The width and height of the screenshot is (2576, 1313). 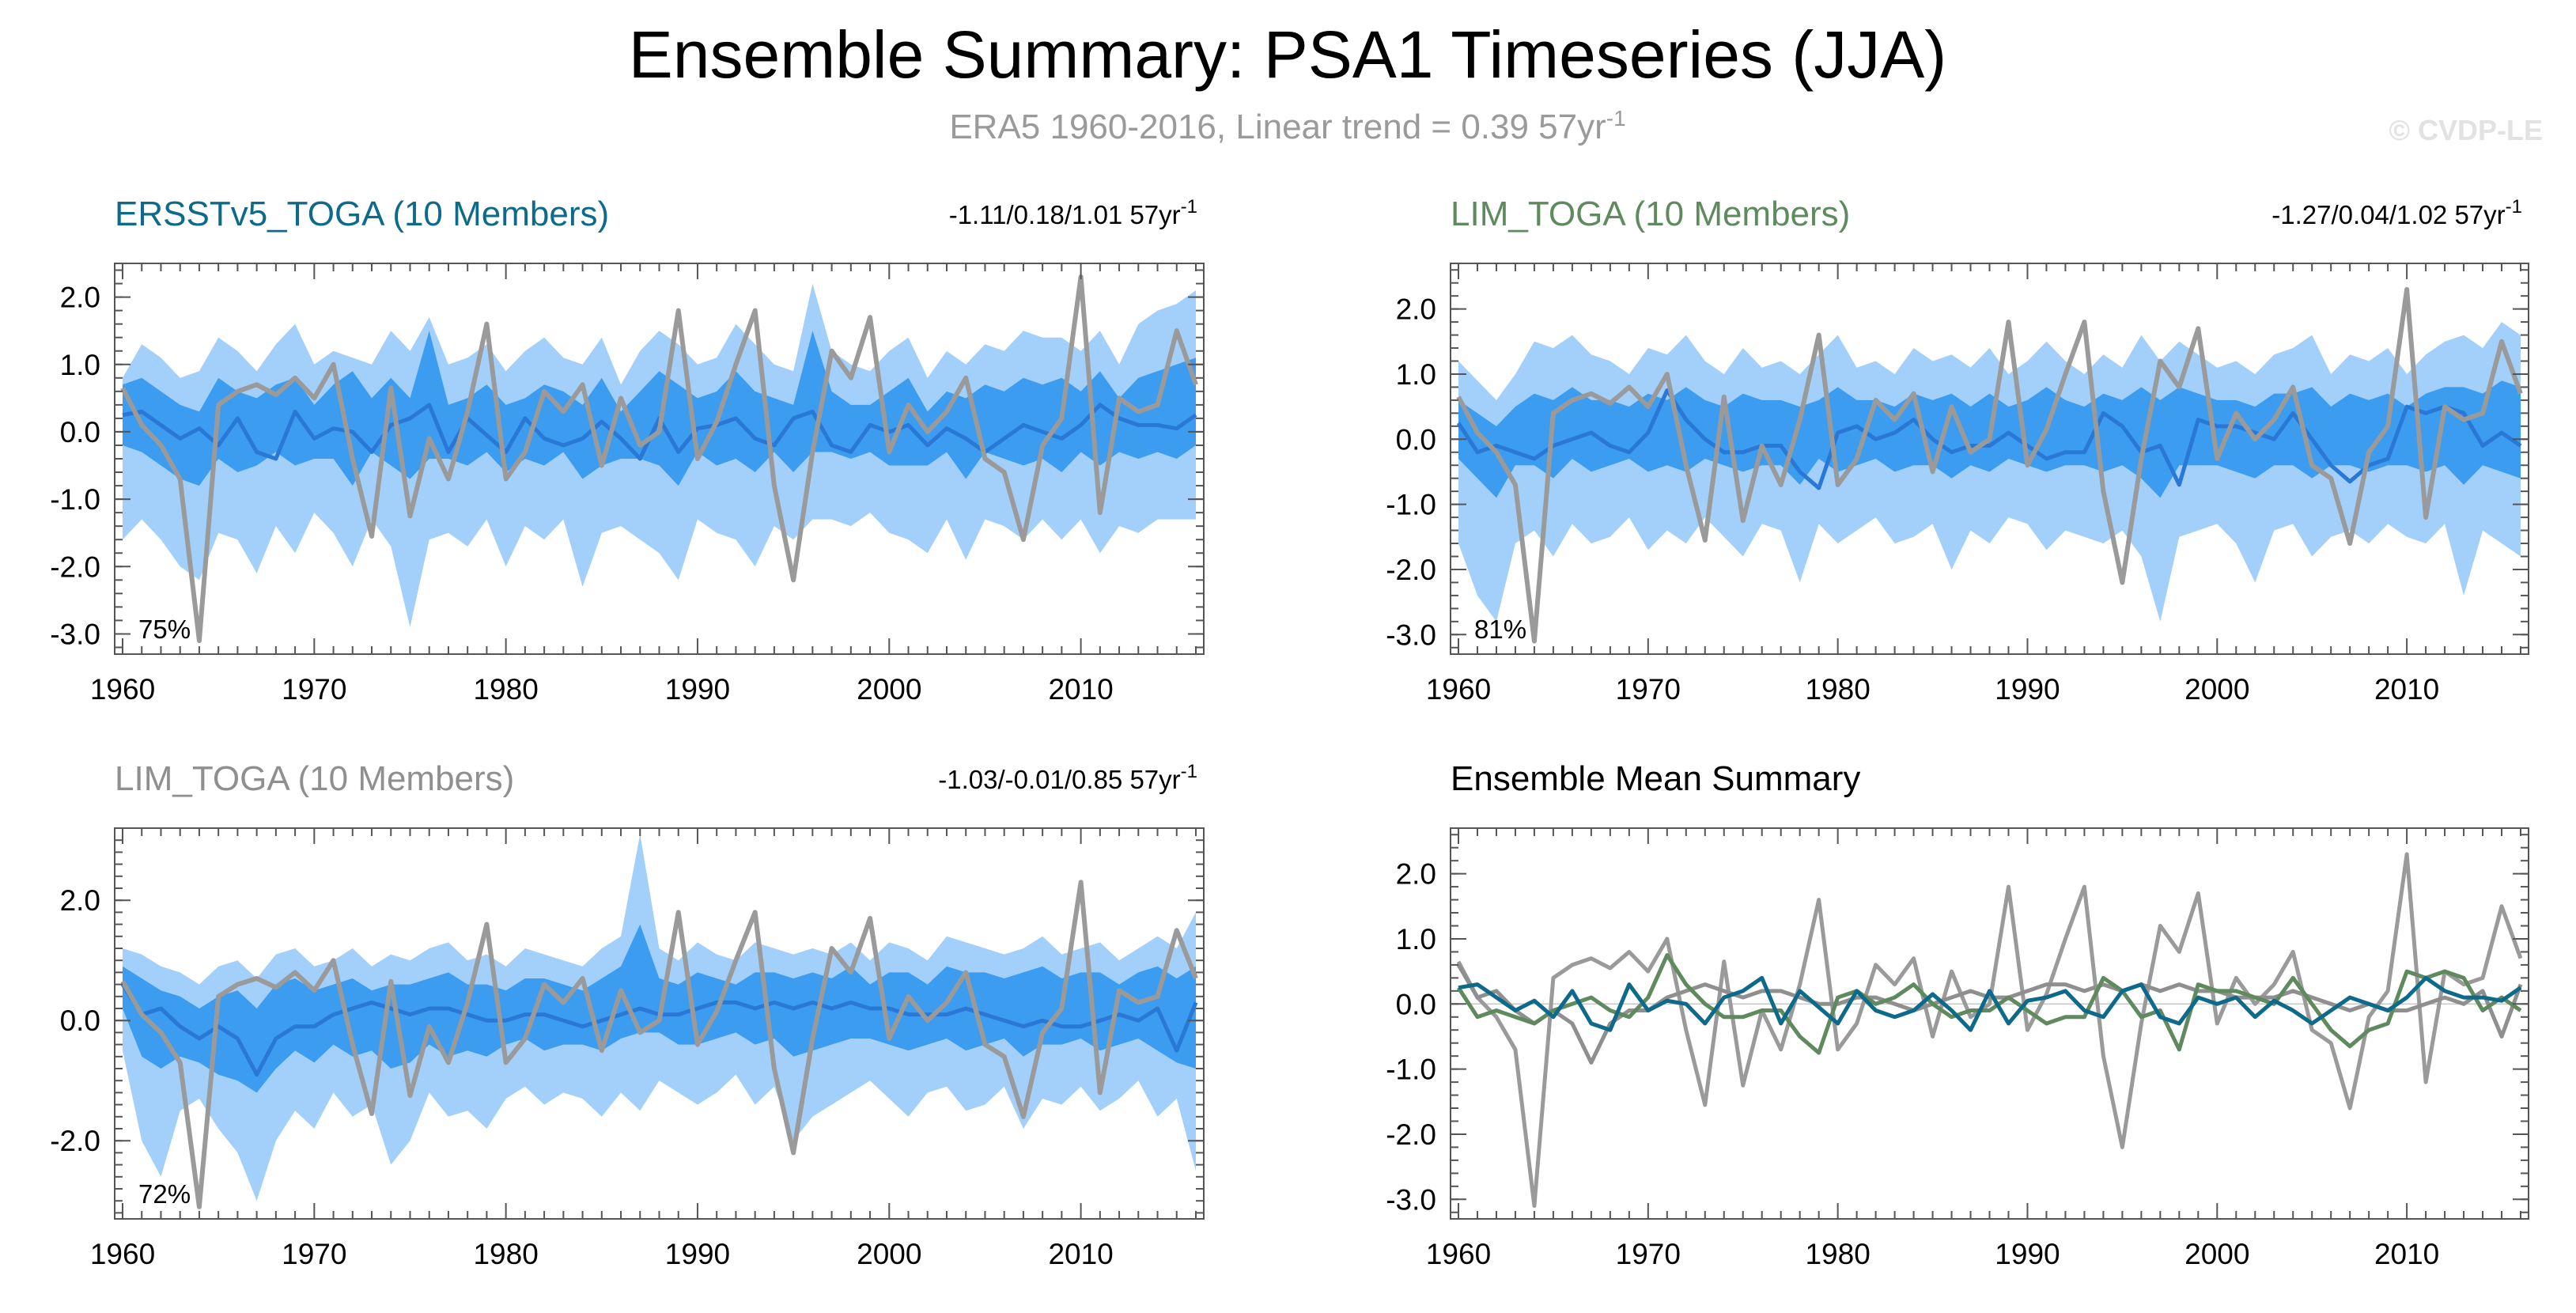 I want to click on panel-stats: -1.11/0.18/1.01 57yr-1, so click(x=1073, y=212).